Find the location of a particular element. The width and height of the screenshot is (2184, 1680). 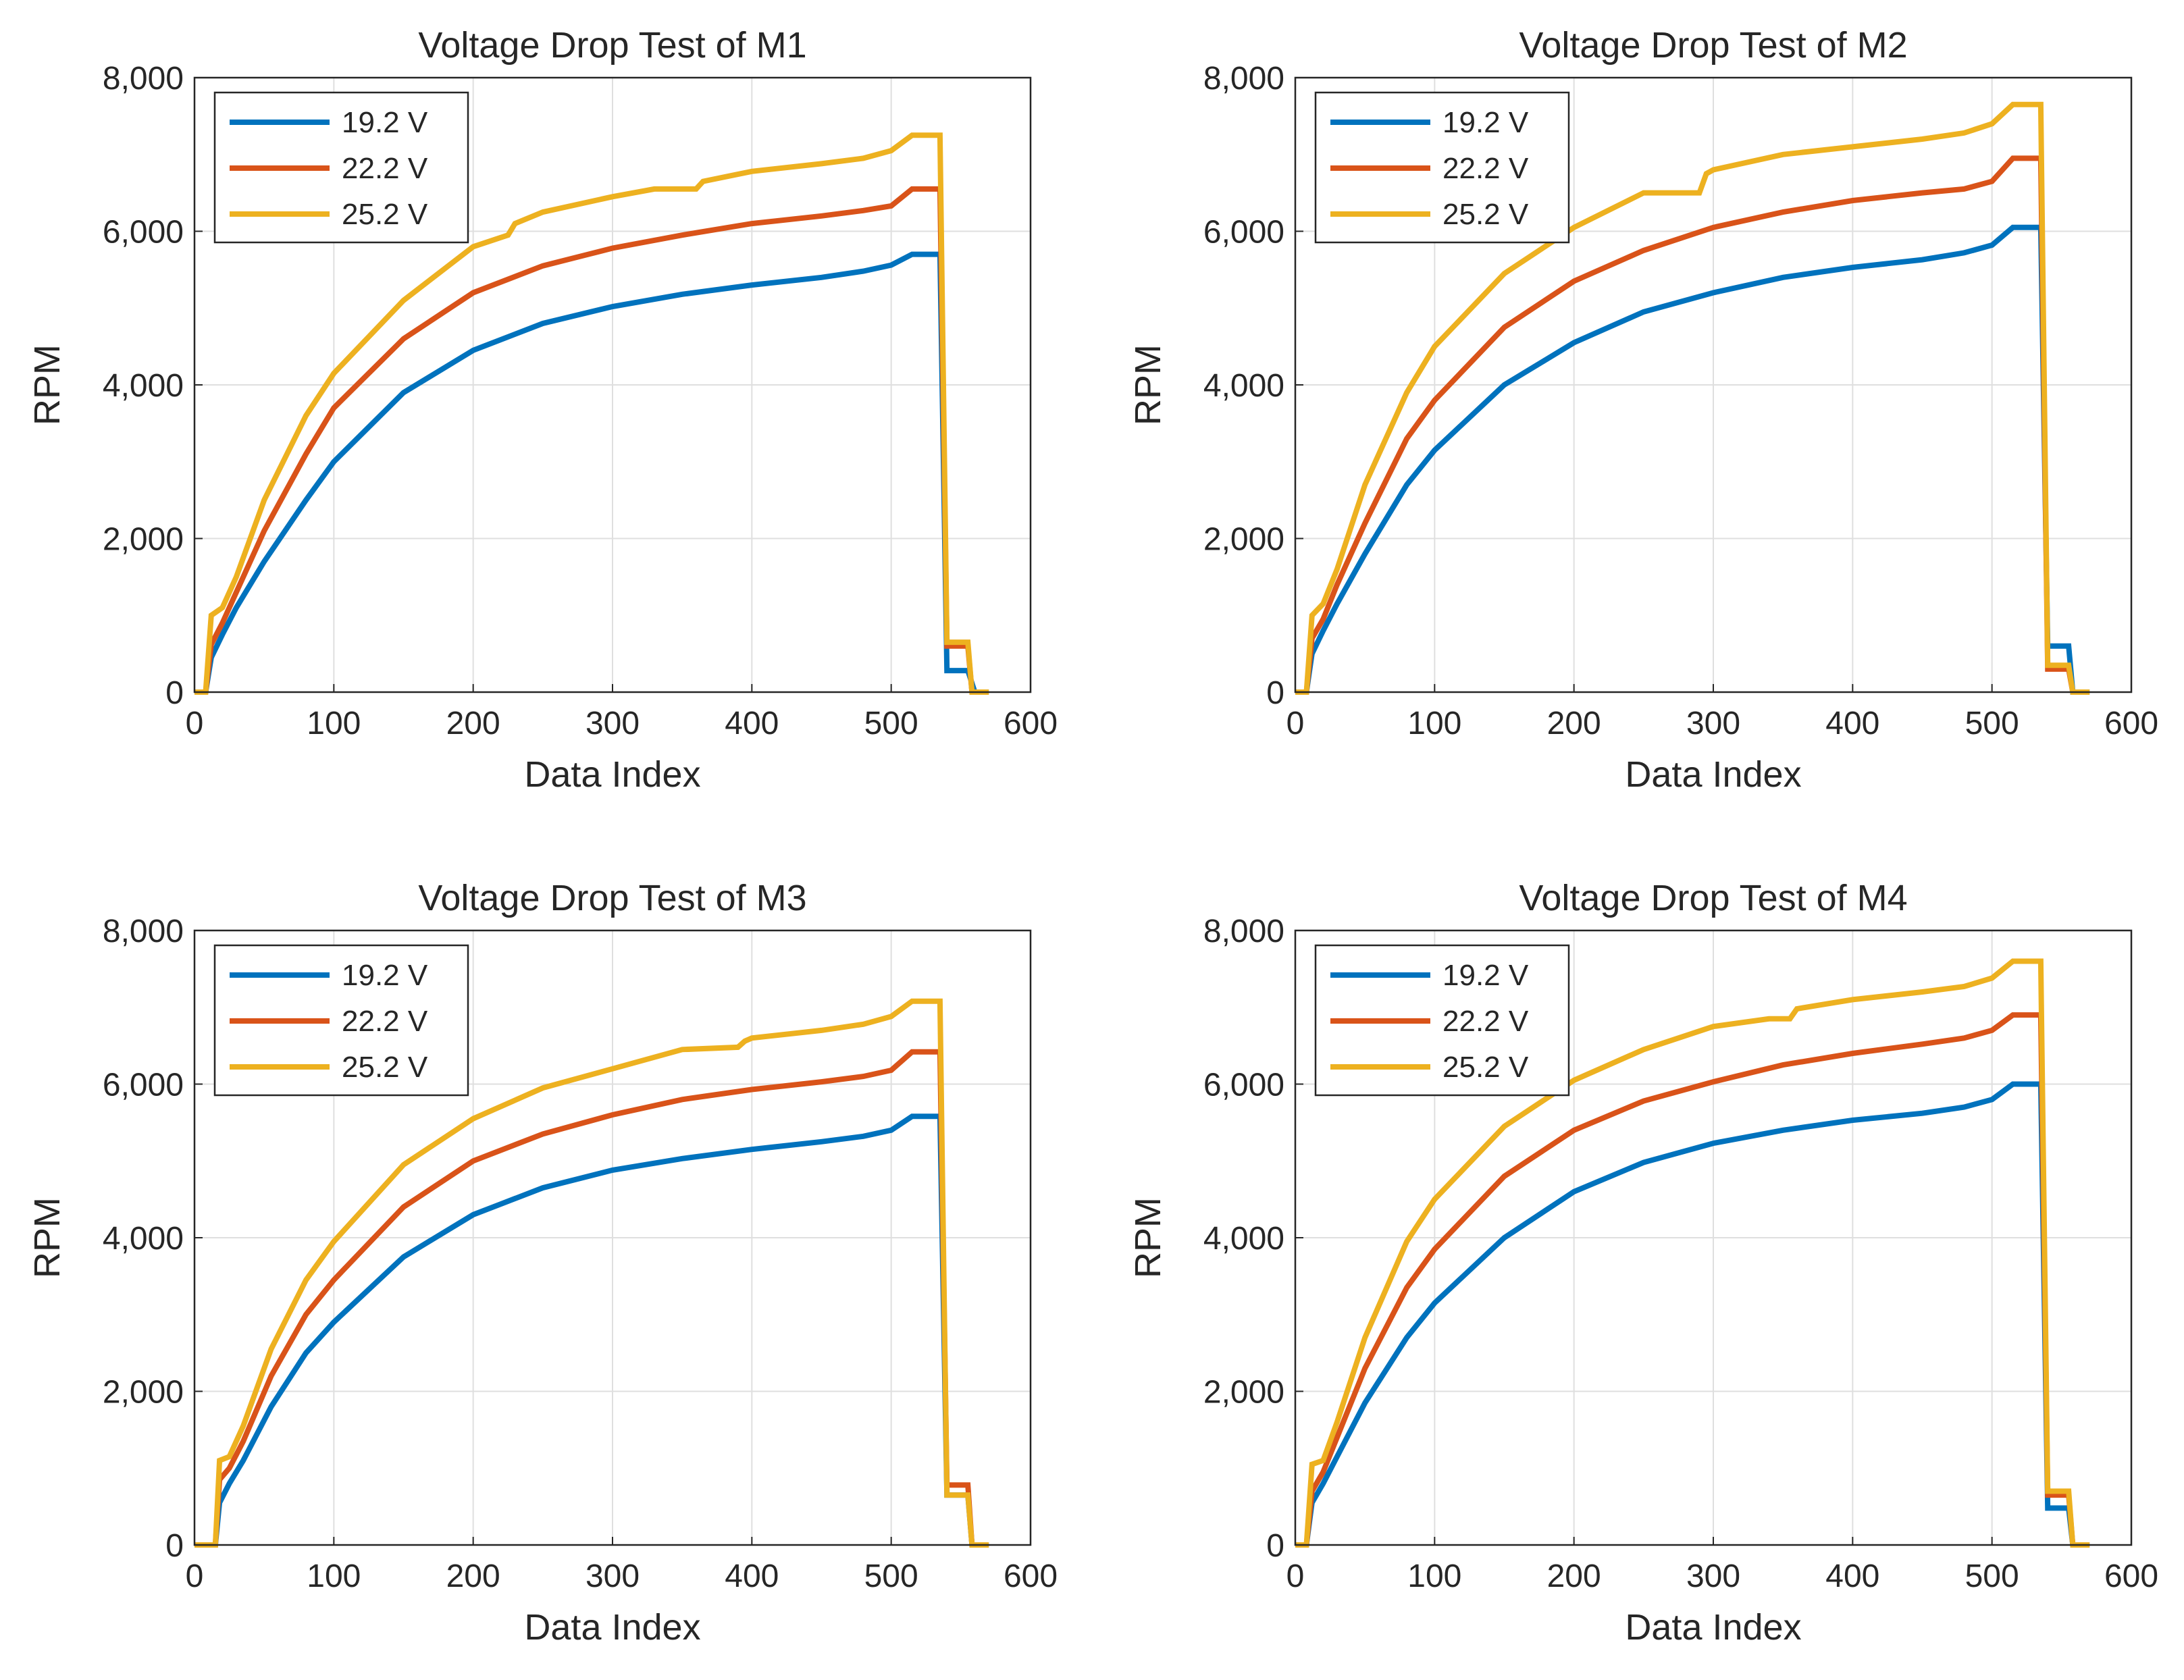

chart-title: Voltage Drop Test of M1 is located at coordinates (612, 45).